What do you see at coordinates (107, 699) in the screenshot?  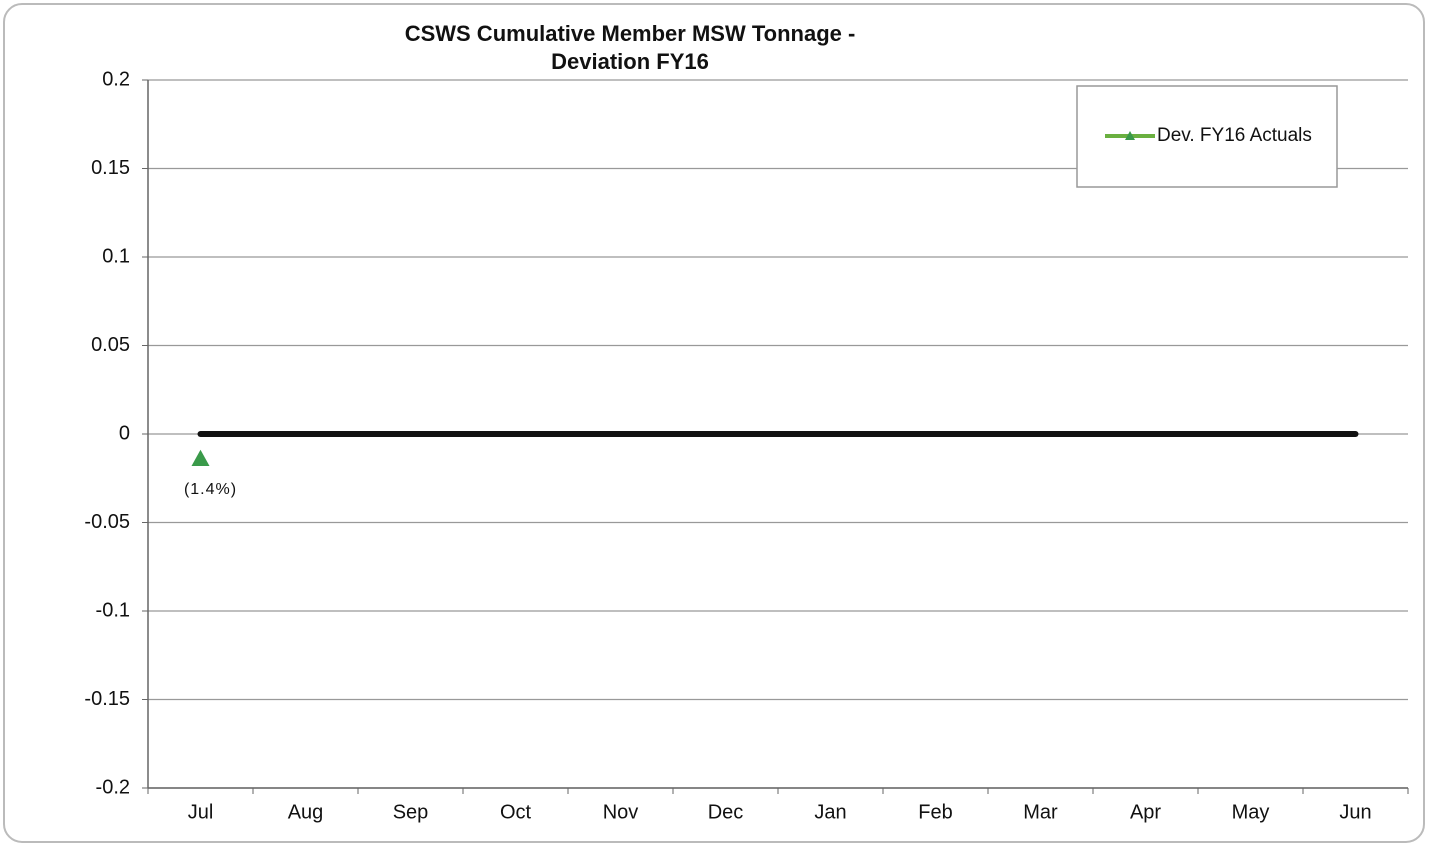 I see `y-tick-label: -0.15` at bounding box center [107, 699].